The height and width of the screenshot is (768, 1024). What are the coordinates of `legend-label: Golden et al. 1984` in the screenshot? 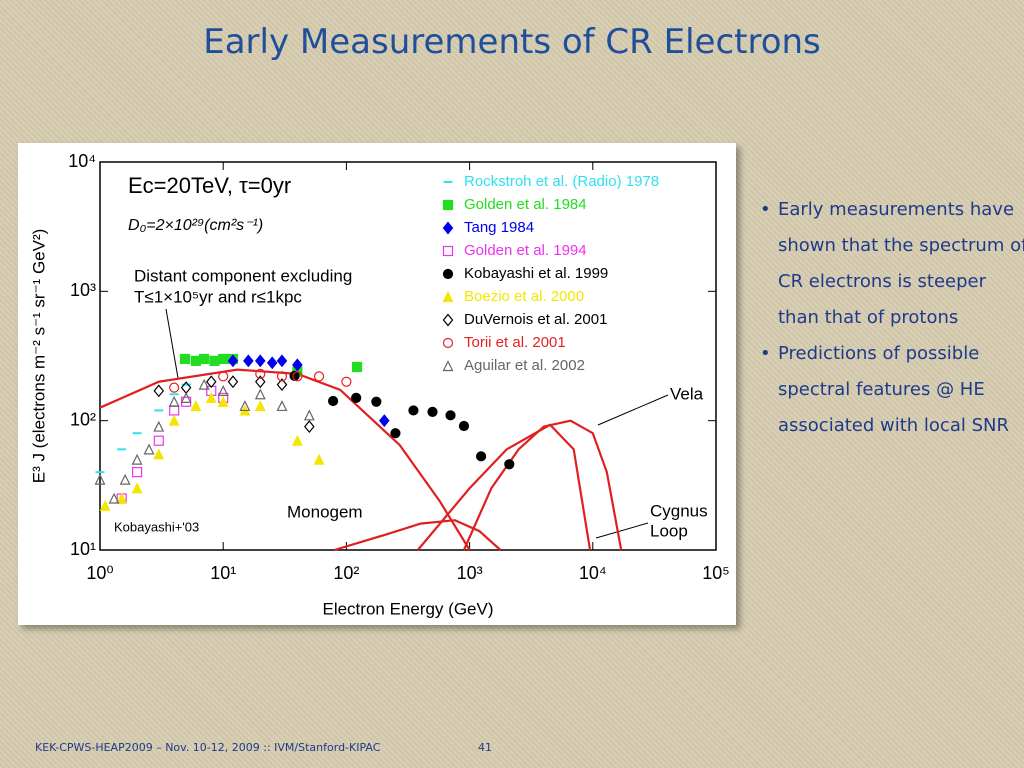 It's located at (525, 204).